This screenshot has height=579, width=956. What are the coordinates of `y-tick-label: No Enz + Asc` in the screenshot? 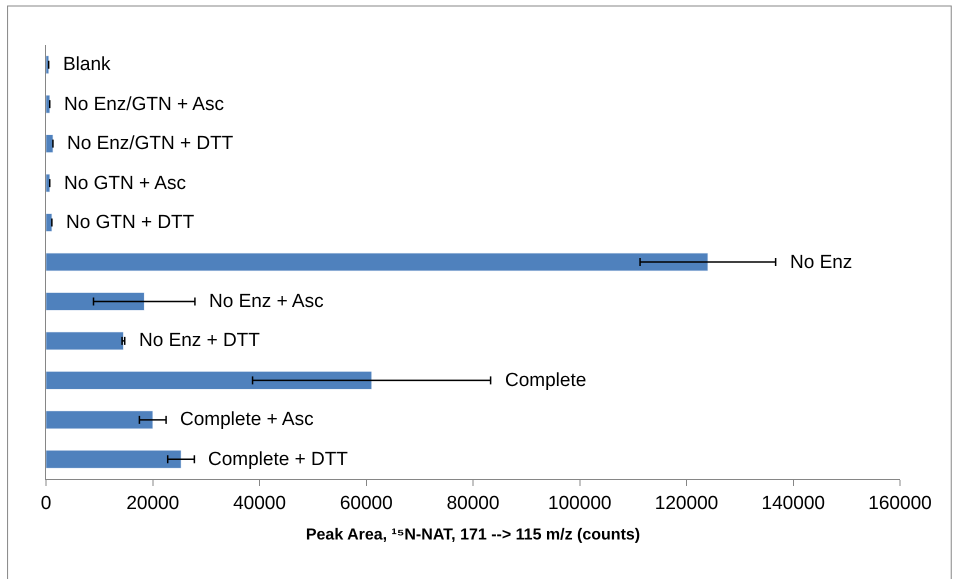 It's located at (266, 301).